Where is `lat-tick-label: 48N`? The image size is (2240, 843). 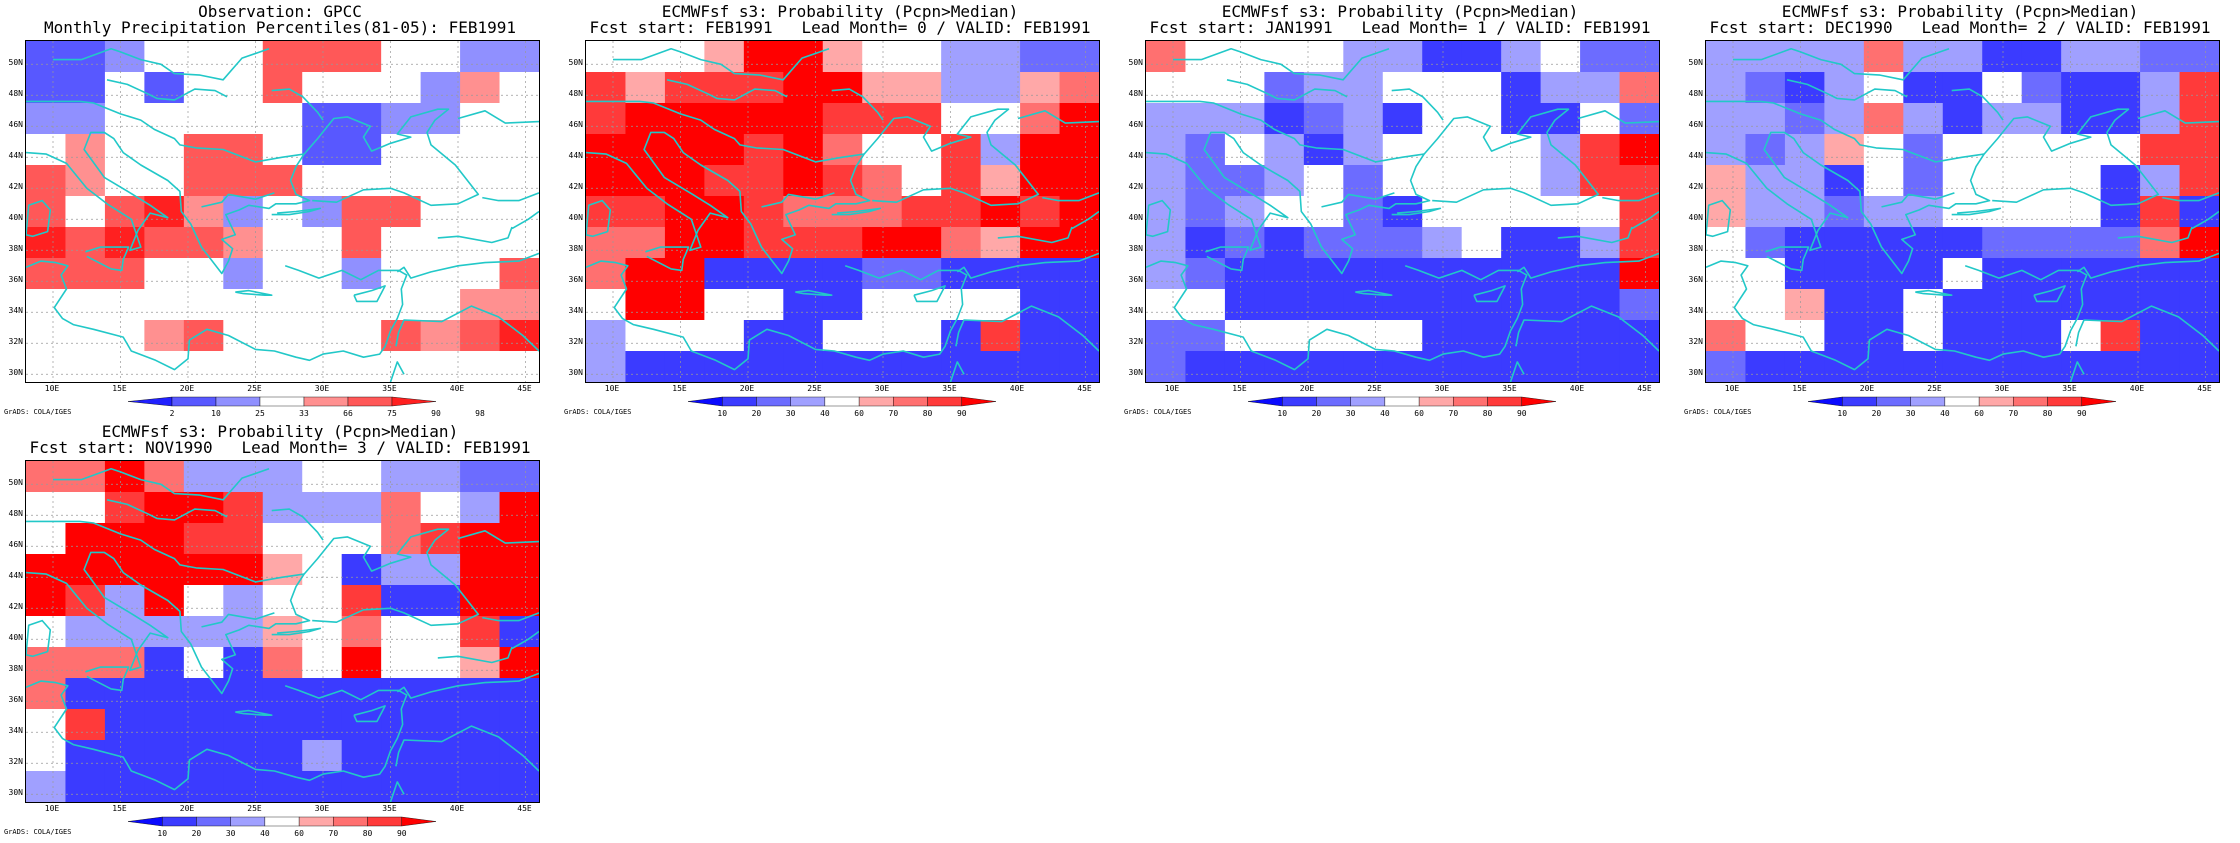 lat-tick-label: 48N is located at coordinates (15, 514).